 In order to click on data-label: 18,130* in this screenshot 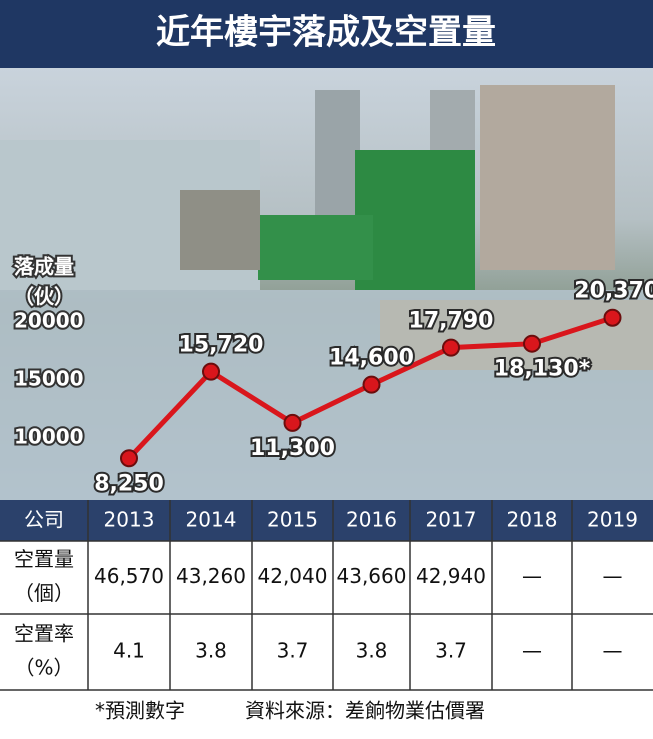, I will do `click(542, 369)`.